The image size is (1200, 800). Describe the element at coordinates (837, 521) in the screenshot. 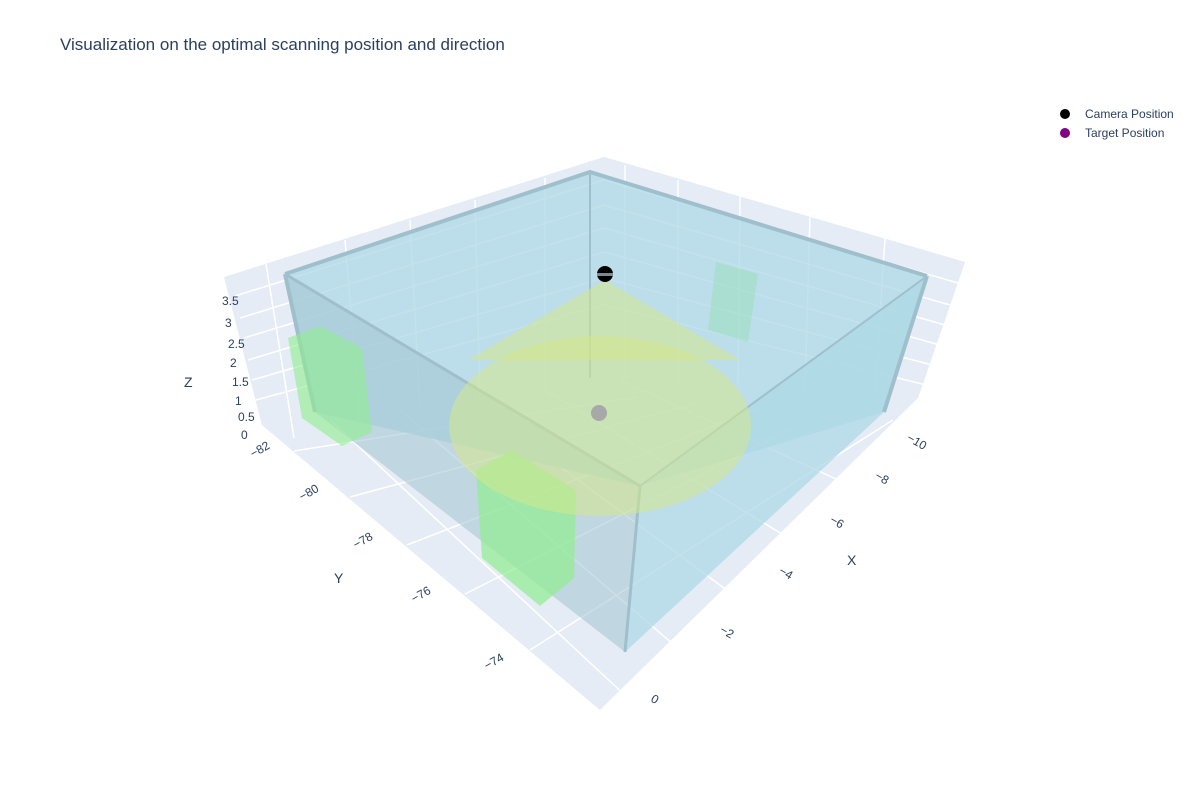

I see `x-tick-label: −6` at that location.